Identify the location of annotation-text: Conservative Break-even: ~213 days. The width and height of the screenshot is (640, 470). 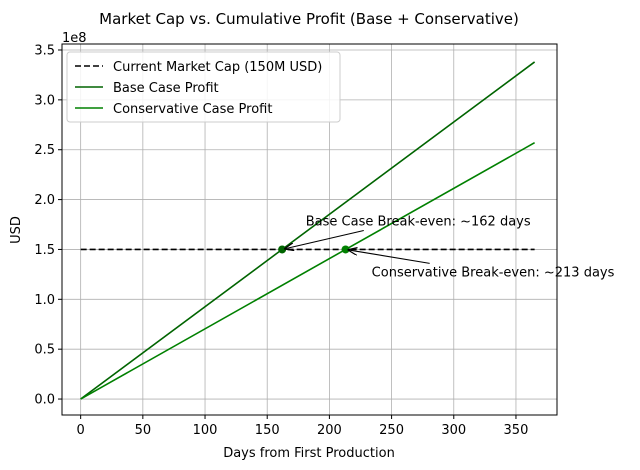
(493, 272).